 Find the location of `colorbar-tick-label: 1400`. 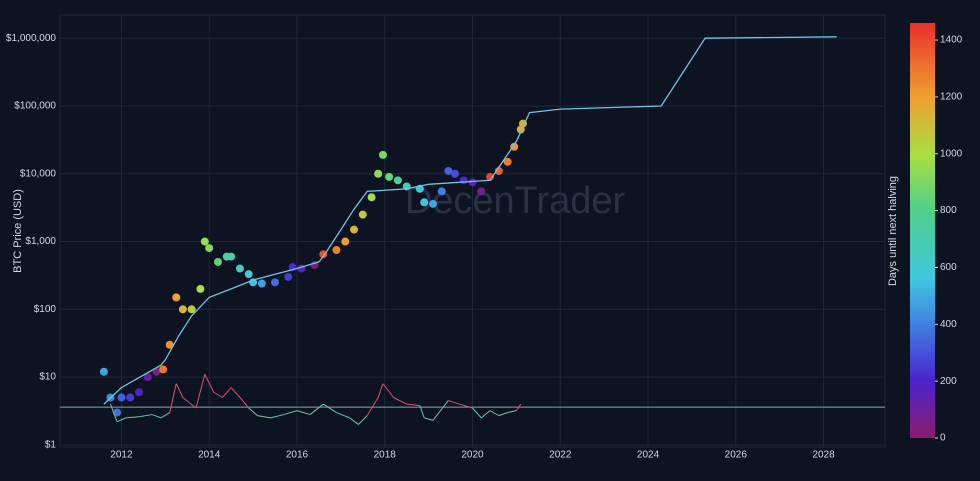

colorbar-tick-label: 1400 is located at coordinates (951, 40).